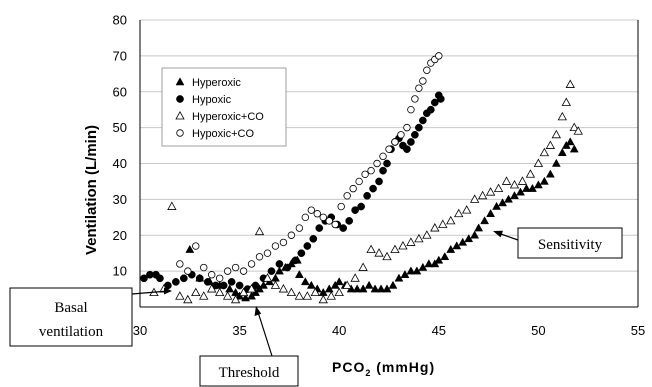  Describe the element at coordinates (180, 99) in the screenshot. I see `legend-marker` at that location.